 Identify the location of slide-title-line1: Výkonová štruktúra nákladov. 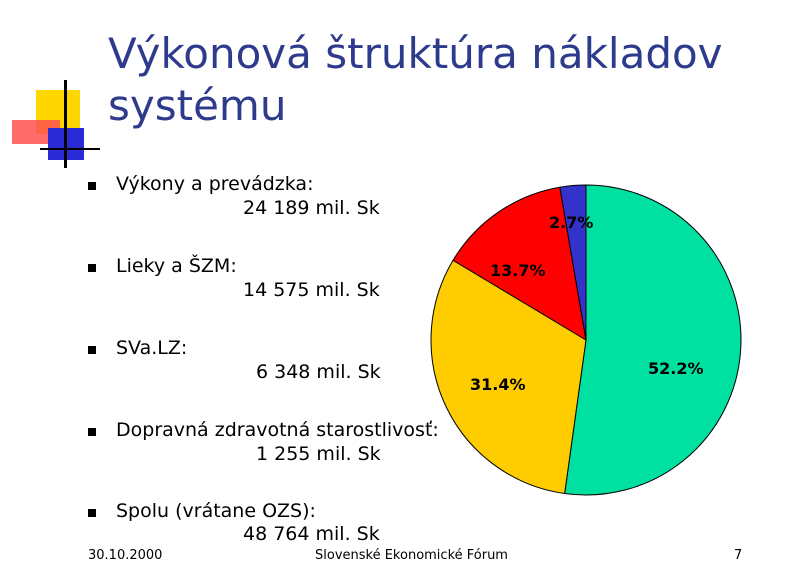
(415, 53).